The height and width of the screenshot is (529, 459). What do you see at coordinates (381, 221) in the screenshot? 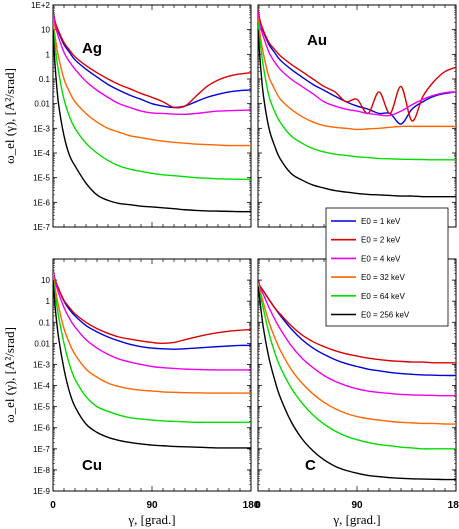
I see `legend-entry-label: E0 = 1 keV` at bounding box center [381, 221].